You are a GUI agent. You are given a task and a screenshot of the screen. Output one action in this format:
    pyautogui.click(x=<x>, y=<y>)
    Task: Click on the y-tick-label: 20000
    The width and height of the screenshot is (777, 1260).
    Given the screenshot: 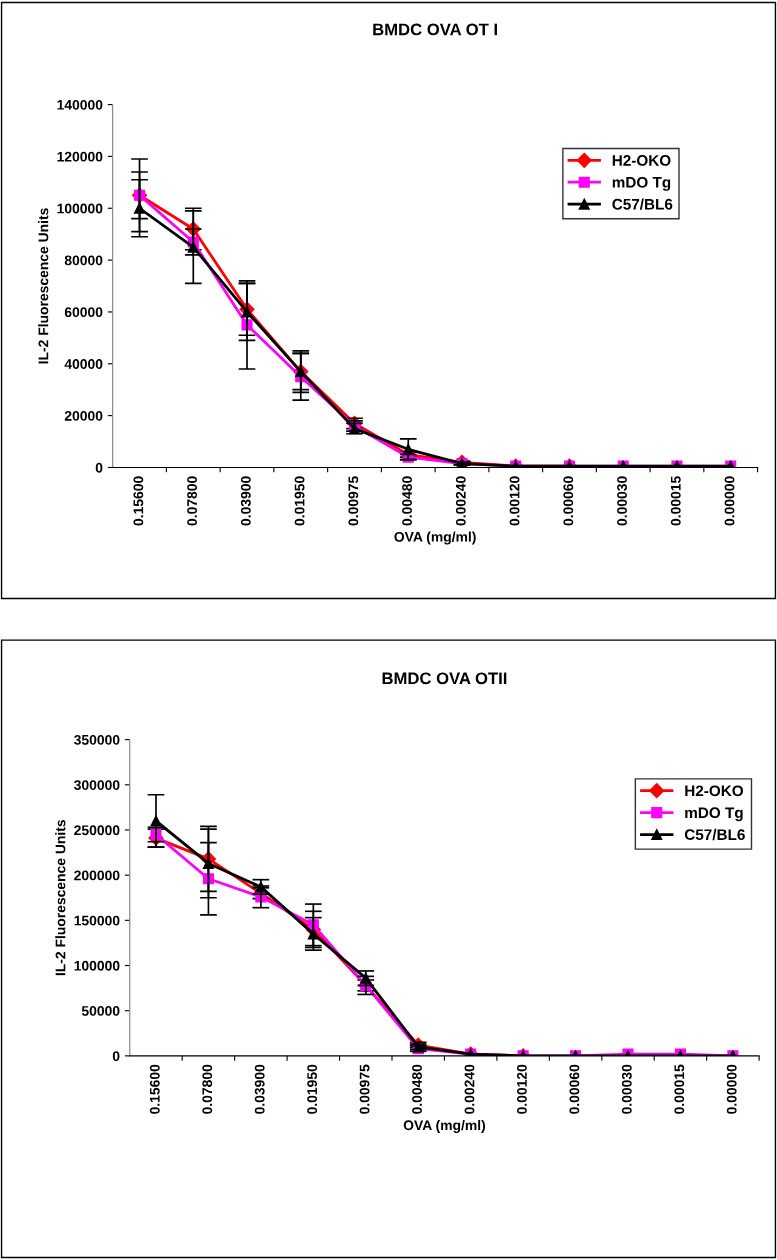 What is the action you would take?
    pyautogui.click(x=83, y=415)
    